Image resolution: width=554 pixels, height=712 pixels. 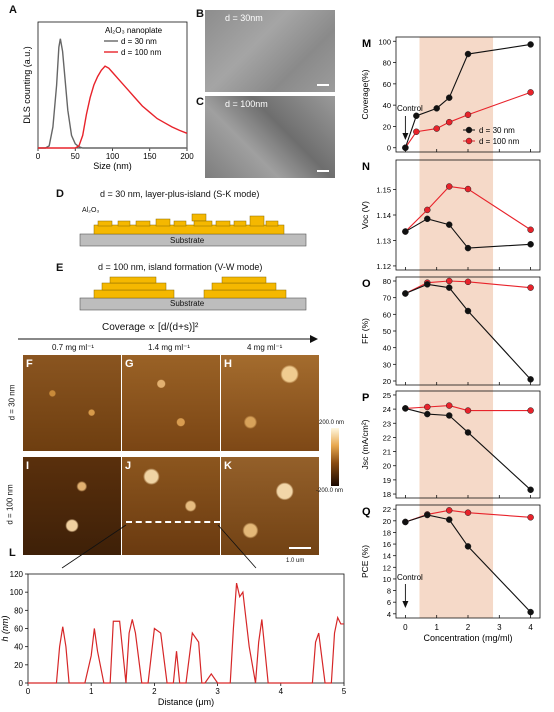 I want to click on y-axis-label: FF (%), so click(x=365, y=331).